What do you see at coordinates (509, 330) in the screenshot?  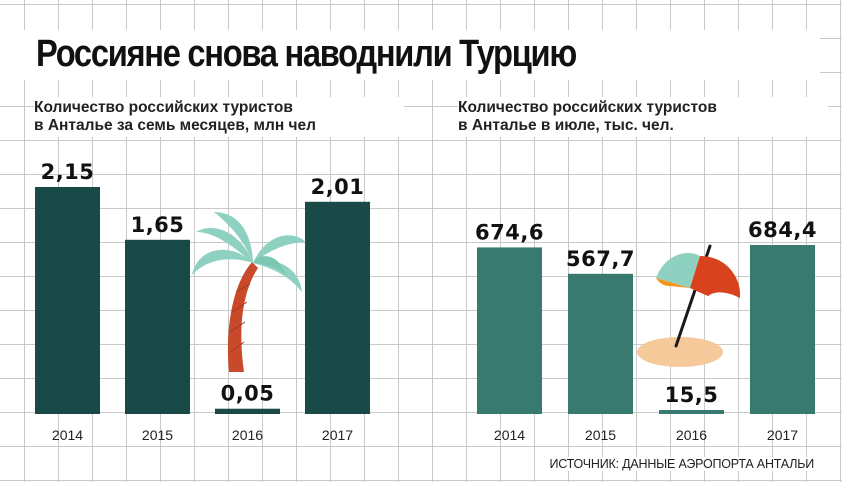 I see `right-bar-2014` at bounding box center [509, 330].